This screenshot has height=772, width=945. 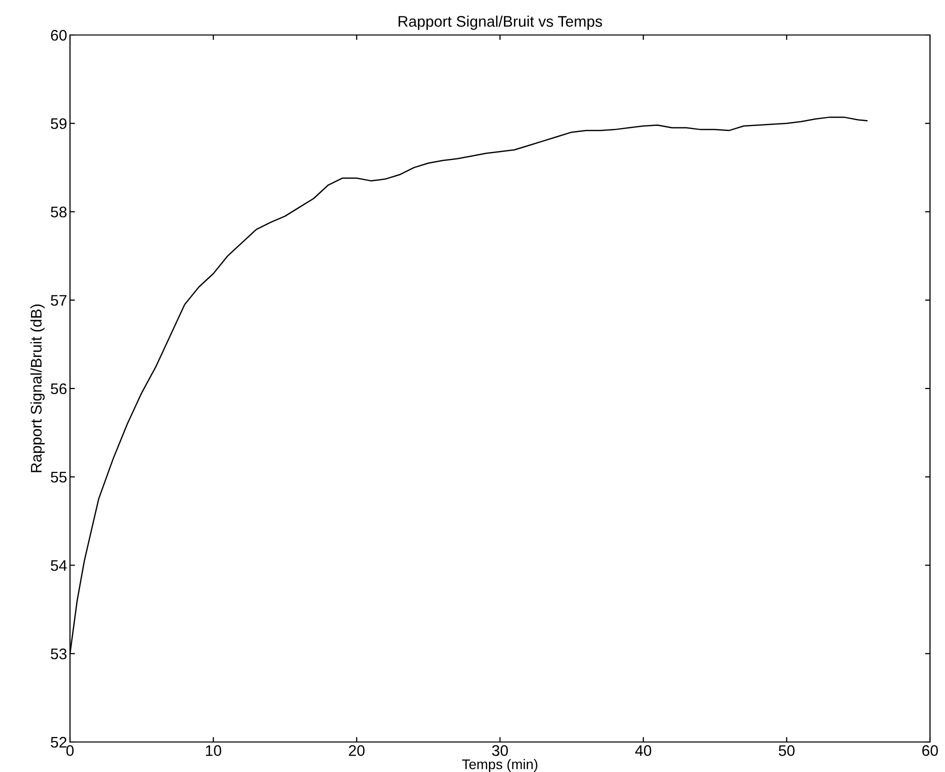 I want to click on y-tick-label: 56, so click(x=58, y=388).